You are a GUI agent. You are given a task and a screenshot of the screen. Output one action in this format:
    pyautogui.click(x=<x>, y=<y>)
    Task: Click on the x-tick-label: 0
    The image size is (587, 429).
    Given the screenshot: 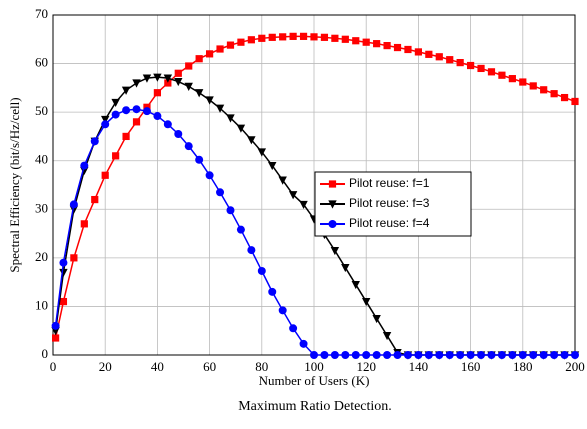 What is the action you would take?
    pyautogui.click(x=53, y=366)
    